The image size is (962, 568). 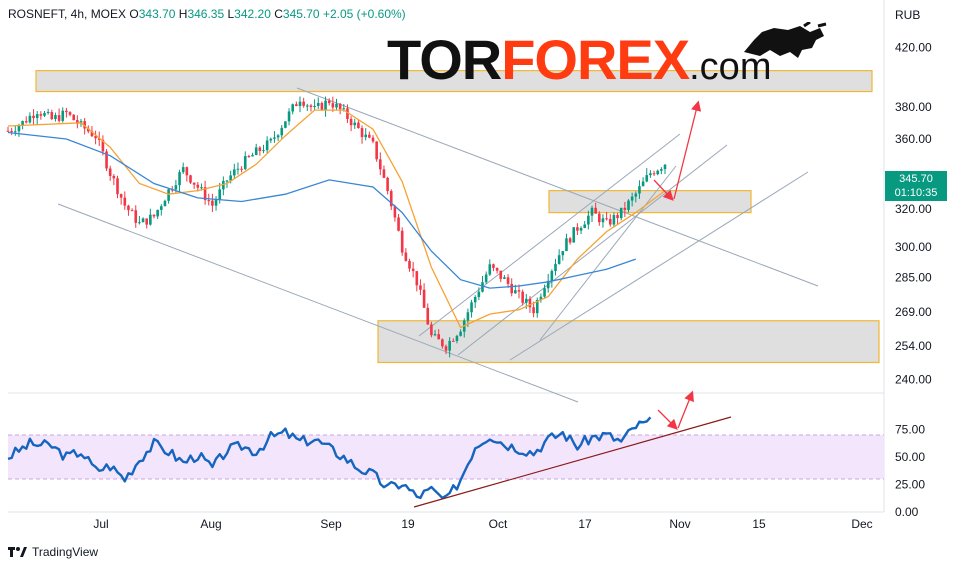 What do you see at coordinates (913, 107) in the screenshot?
I see `price-tick-label: 380.00` at bounding box center [913, 107].